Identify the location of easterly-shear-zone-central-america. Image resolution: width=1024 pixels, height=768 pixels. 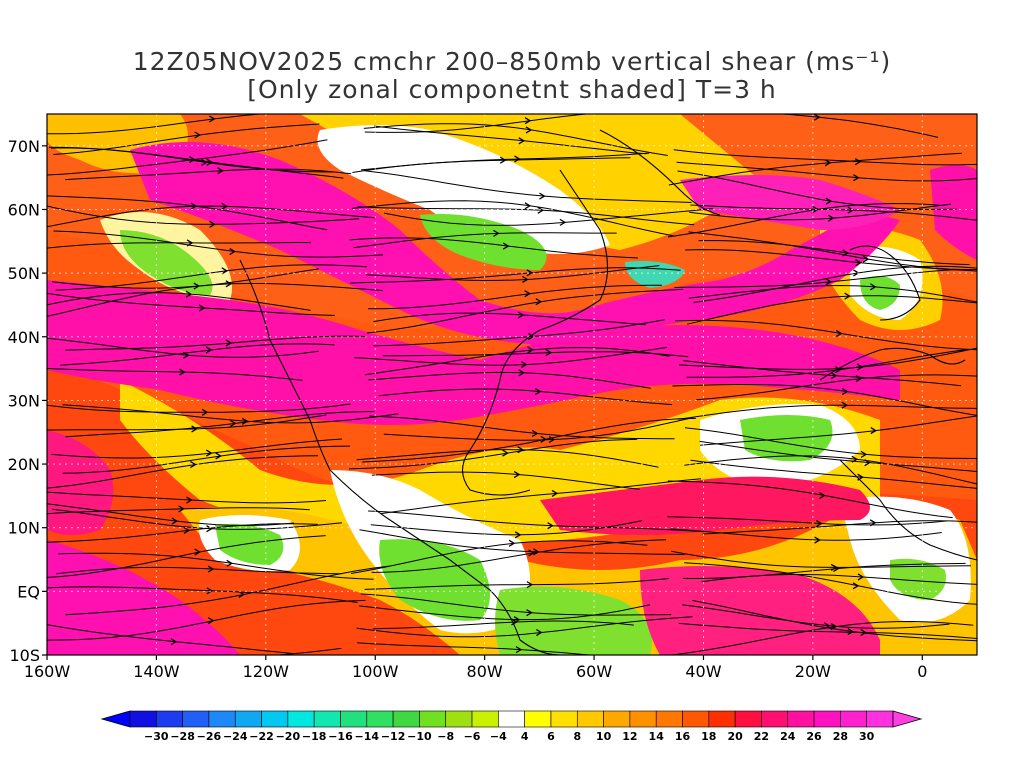
(434, 580).